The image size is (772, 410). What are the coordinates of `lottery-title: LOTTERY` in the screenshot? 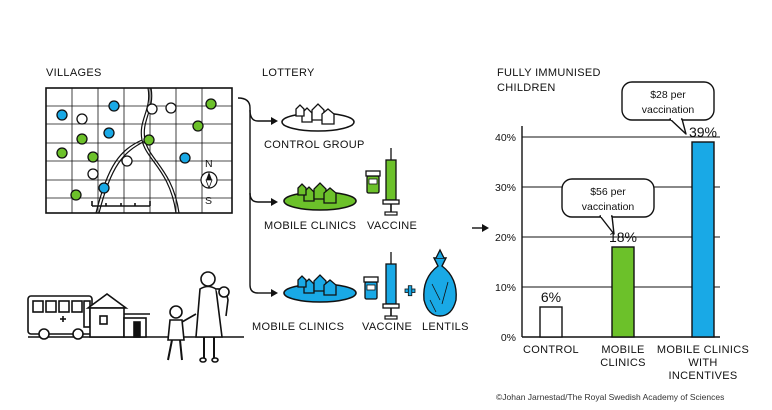 It's located at (288, 73).